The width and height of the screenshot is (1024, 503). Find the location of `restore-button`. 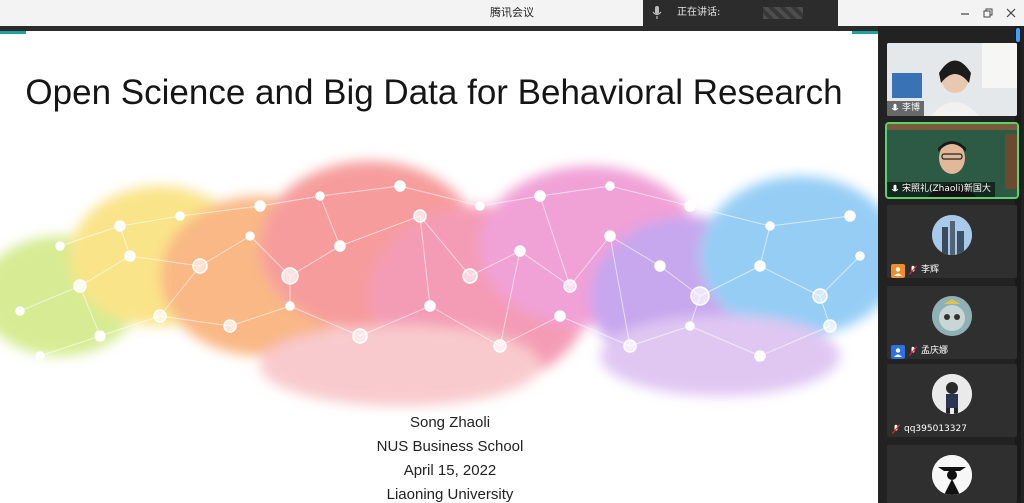

restore-button is located at coordinates (988, 13).